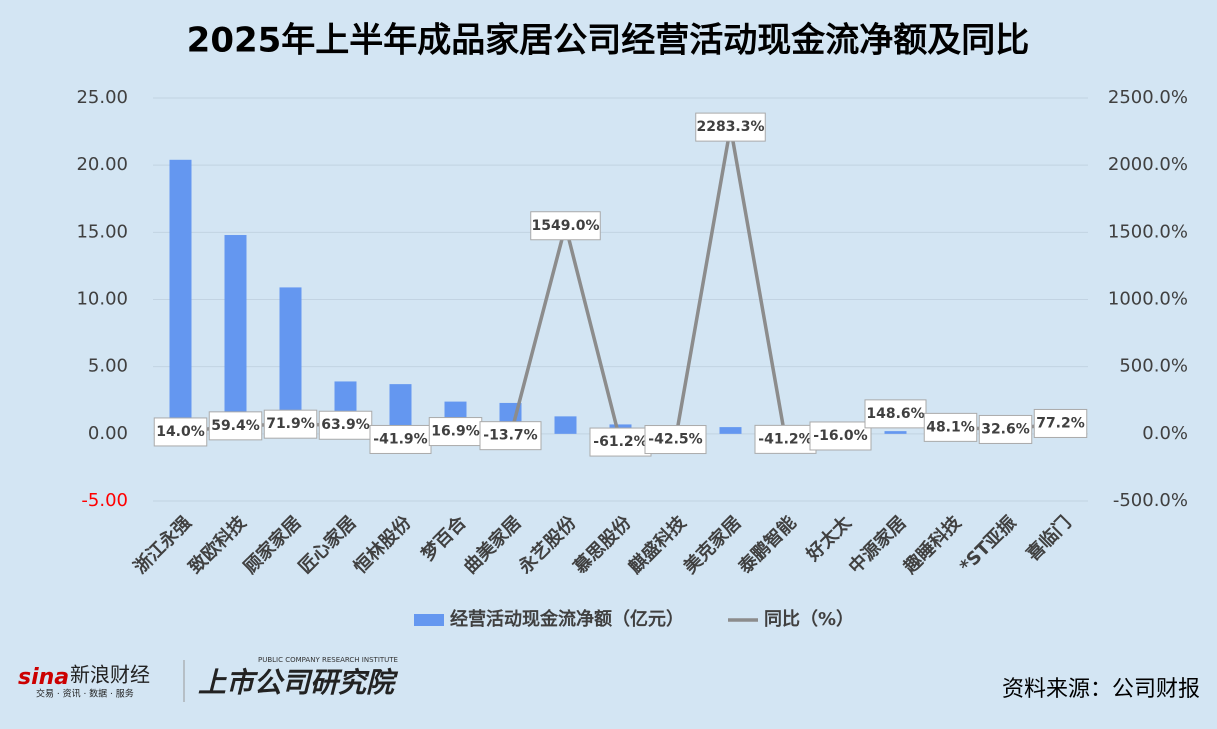 The height and width of the screenshot is (729, 1217). Describe the element at coordinates (1153, 366) in the screenshot. I see `y2-tick-label: 500.0%` at that location.